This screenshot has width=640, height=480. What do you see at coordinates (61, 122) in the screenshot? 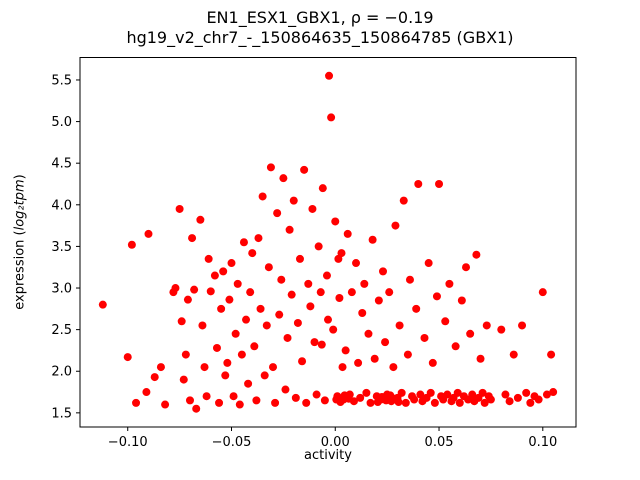
I see `y-tick-label: 5.0` at bounding box center [61, 122].